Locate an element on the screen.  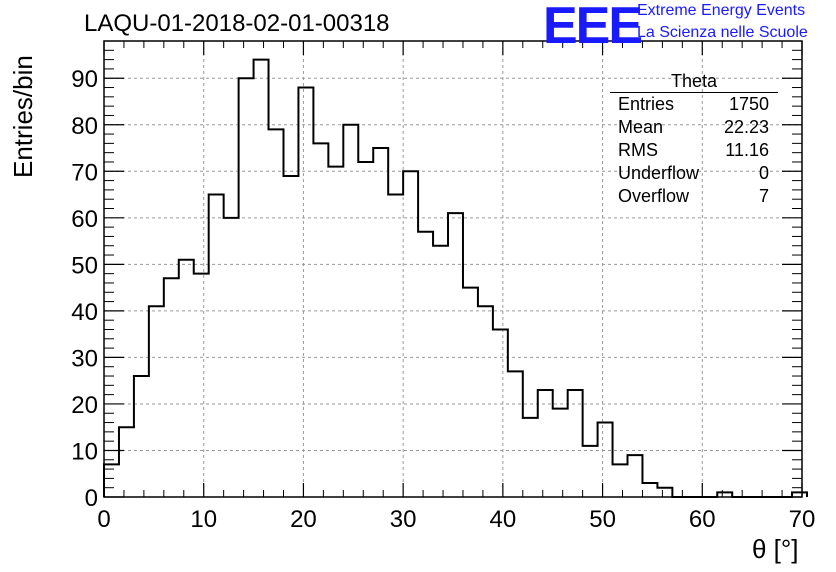
stats-value: 11.16 is located at coordinates (747, 150).